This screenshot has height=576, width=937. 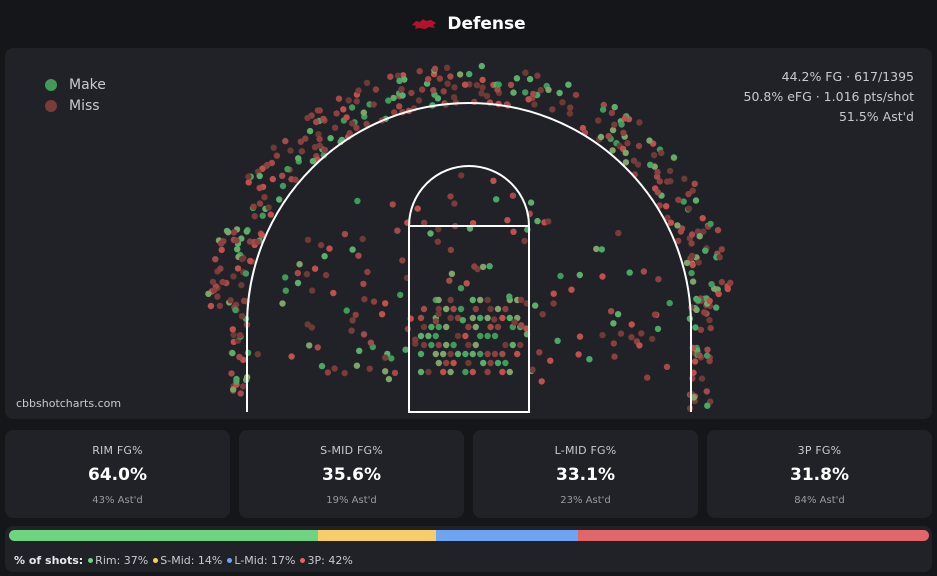 I want to click on legend-miss-label: Miss, so click(x=84, y=105).